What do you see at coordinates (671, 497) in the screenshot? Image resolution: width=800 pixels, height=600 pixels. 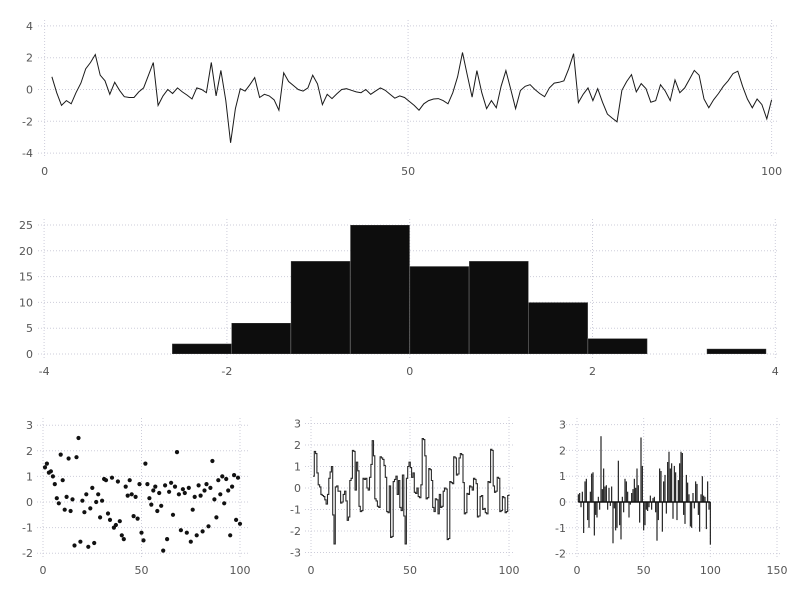 I see `stem-plot: 0 50 100 150 3 2 1 0 -1 -2` at bounding box center [671, 497].